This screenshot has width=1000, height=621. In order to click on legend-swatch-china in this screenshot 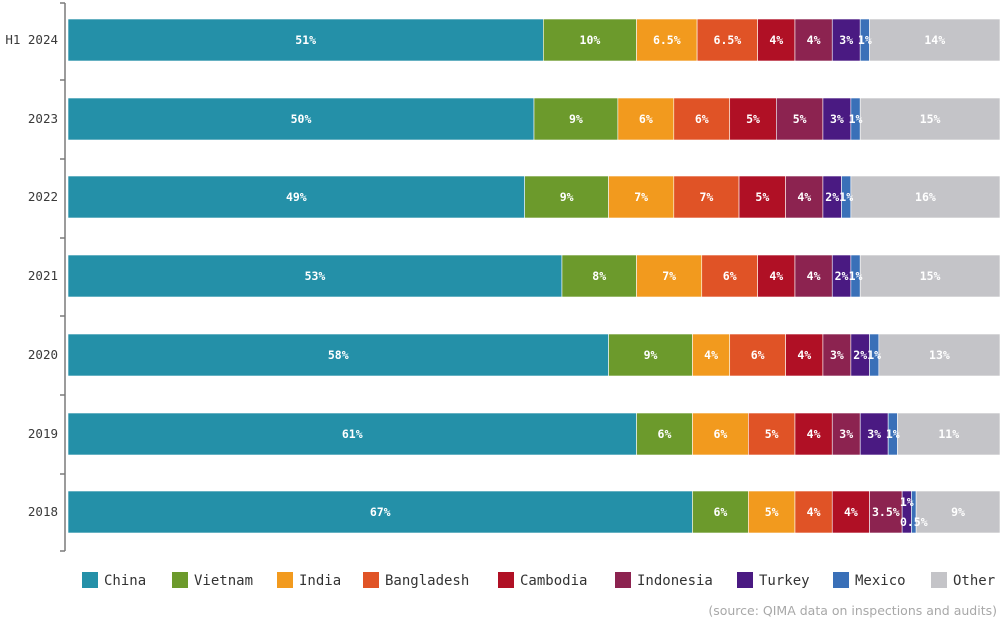, I will do `click(90, 580)`.